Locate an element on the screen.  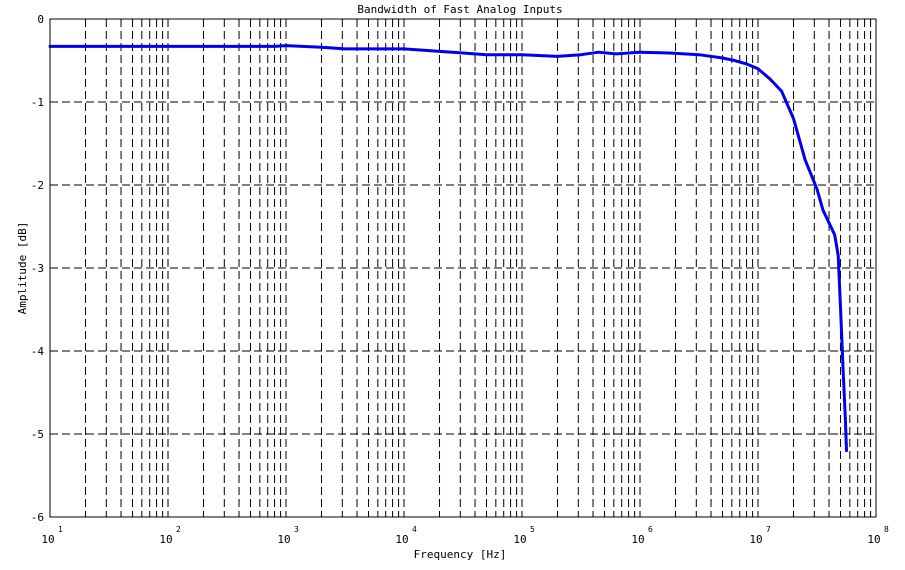
x-tick-exponent: 4 is located at coordinates (414, 529).